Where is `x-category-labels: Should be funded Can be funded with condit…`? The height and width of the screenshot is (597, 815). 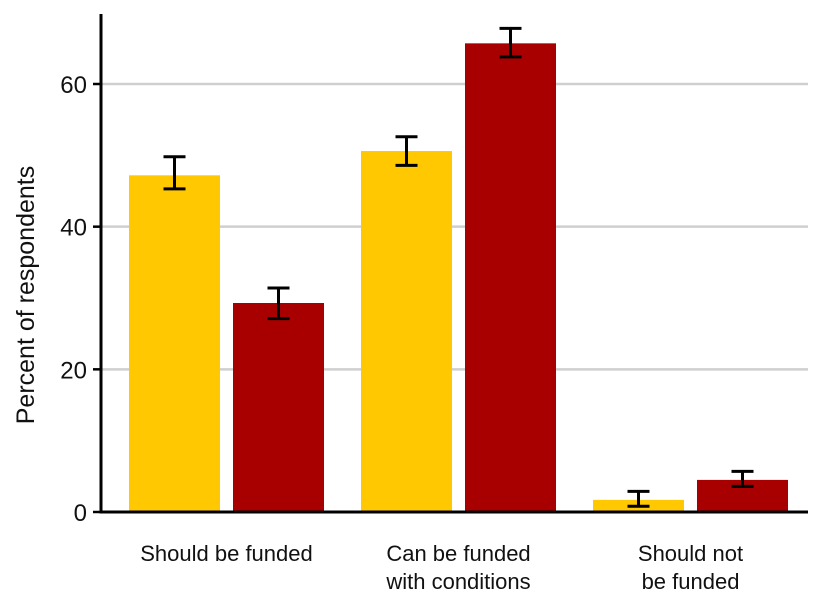 x-category-labels: Should be funded Can be funded with condit… is located at coordinates (441, 567).